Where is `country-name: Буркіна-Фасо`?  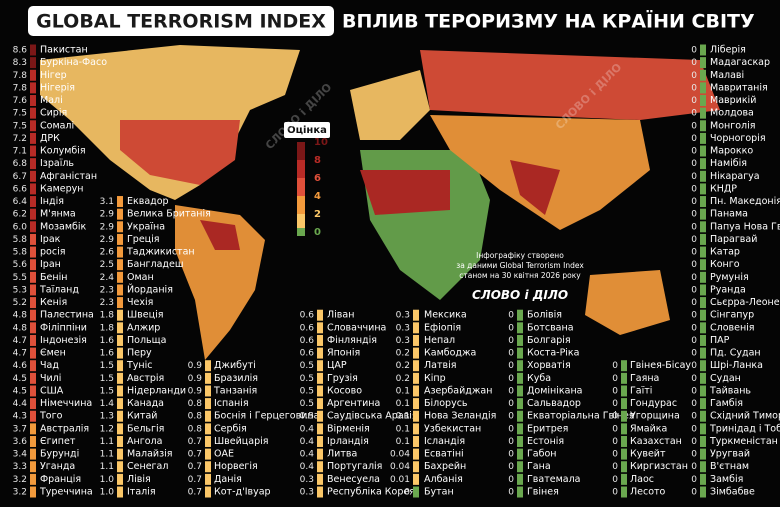 country-name: Буркіна-Фасо is located at coordinates (73, 62).